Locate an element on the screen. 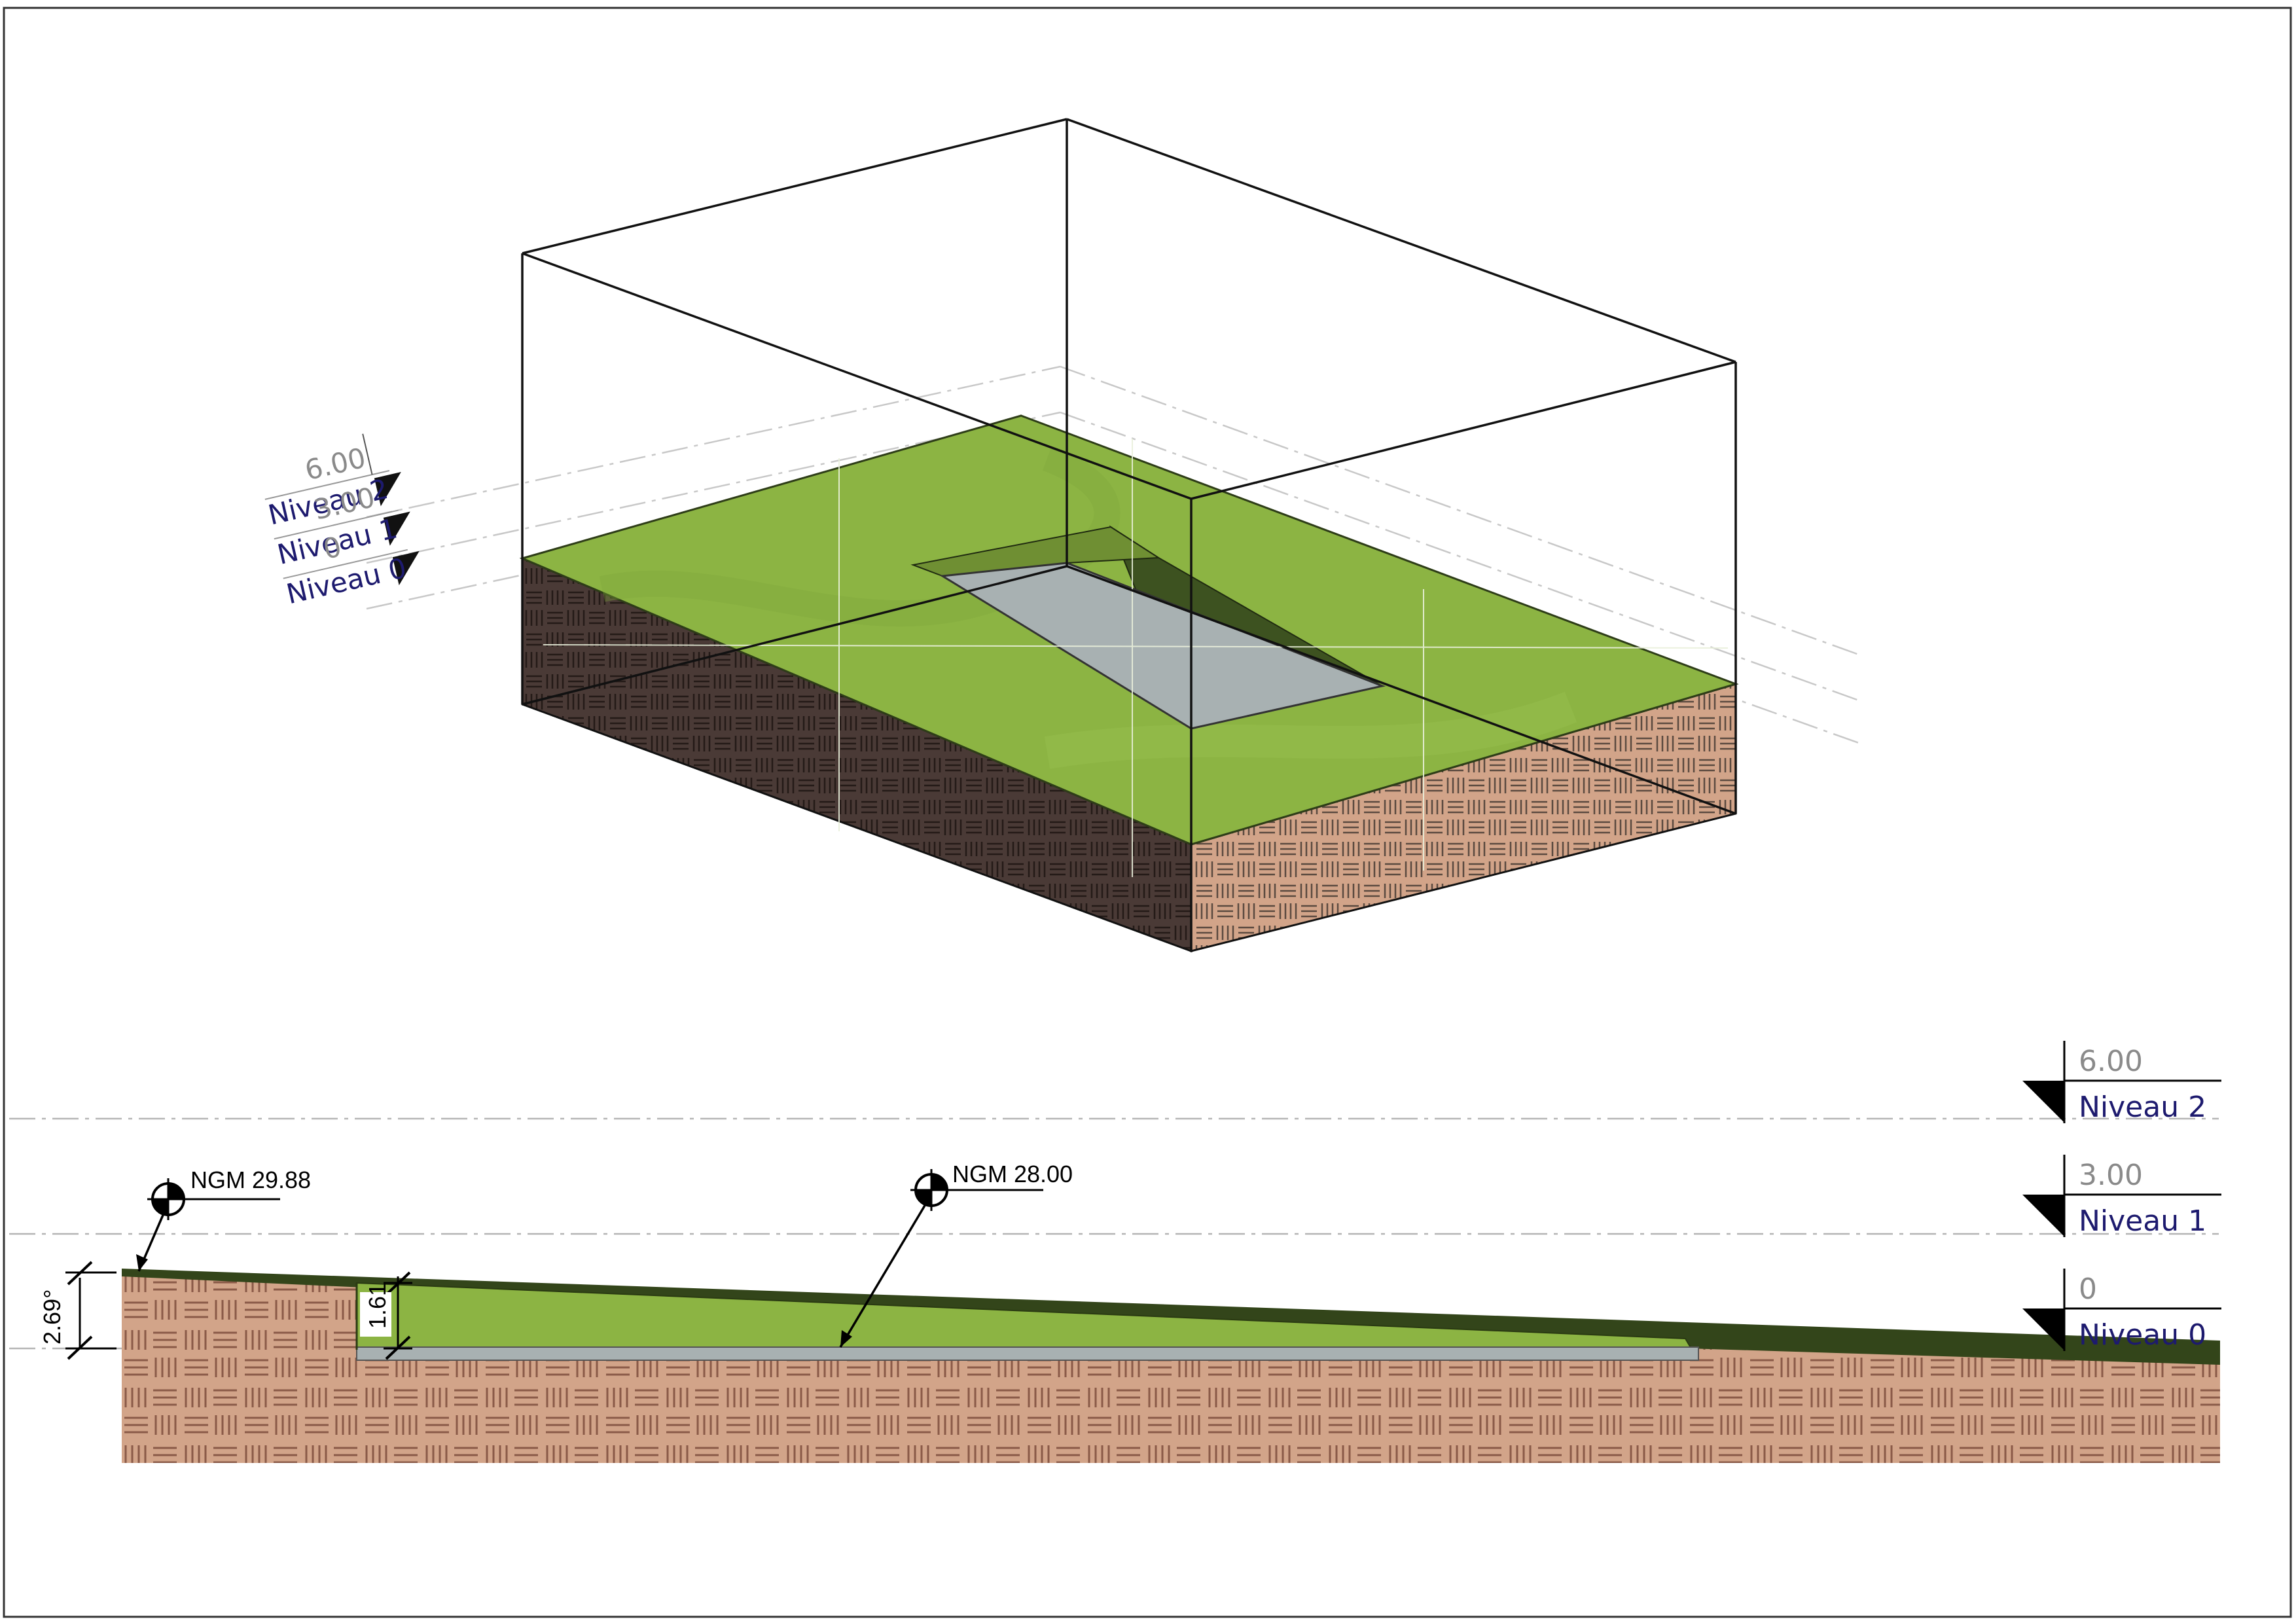 The image size is (2296, 1624). section-level-head-2: 6.00 Niveau 2 is located at coordinates (2121, 1082).